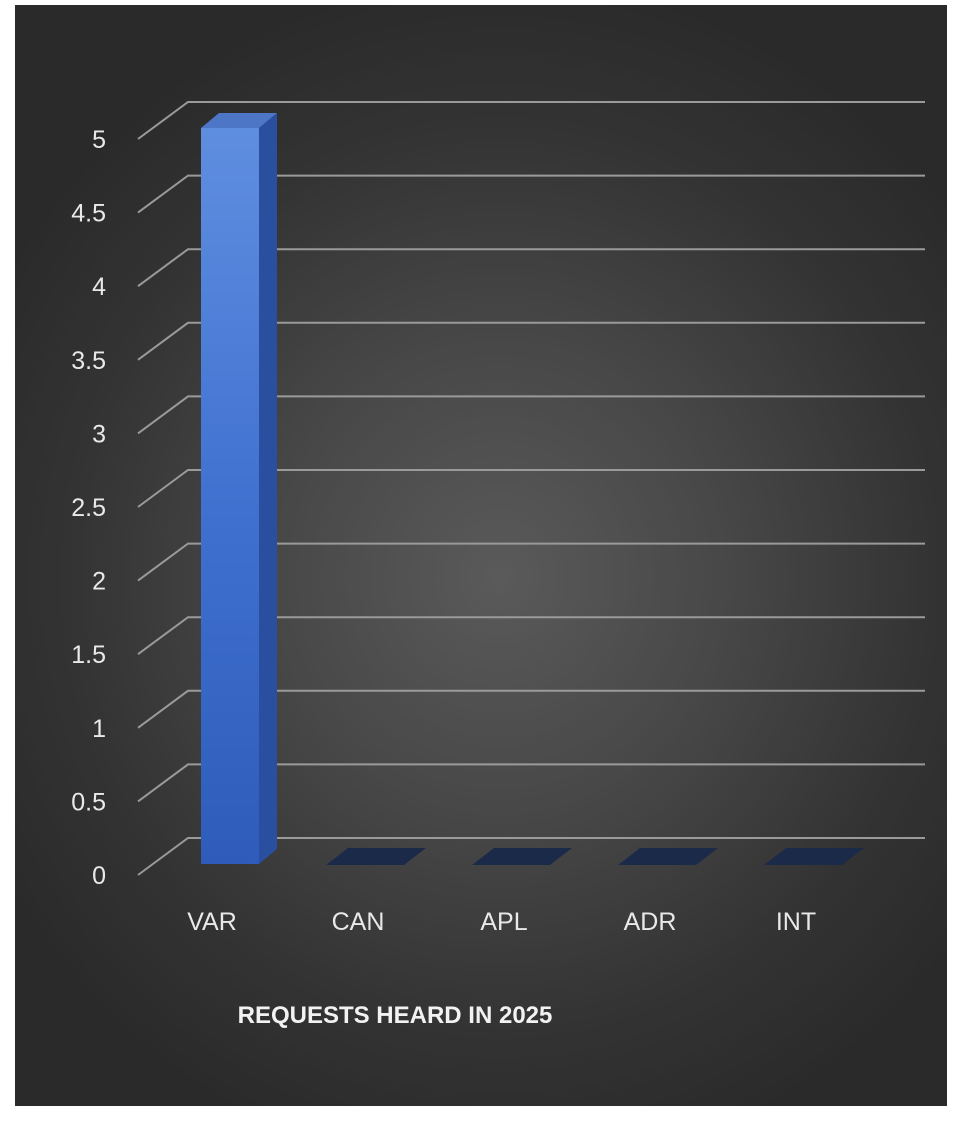  I want to click on y-tick-label: 0, so click(99, 876).